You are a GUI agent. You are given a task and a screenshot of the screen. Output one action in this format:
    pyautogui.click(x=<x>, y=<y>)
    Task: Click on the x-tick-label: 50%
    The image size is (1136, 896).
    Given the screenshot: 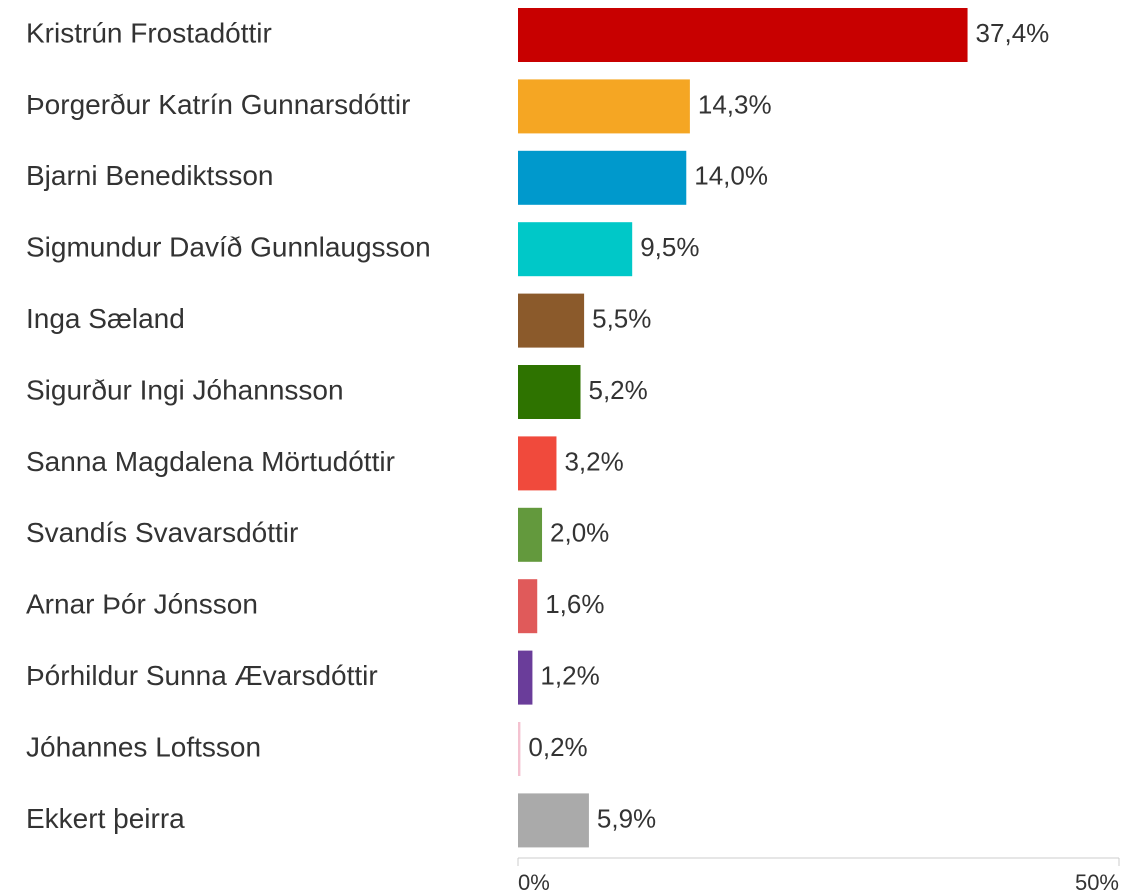 What is the action you would take?
    pyautogui.click(x=1097, y=882)
    